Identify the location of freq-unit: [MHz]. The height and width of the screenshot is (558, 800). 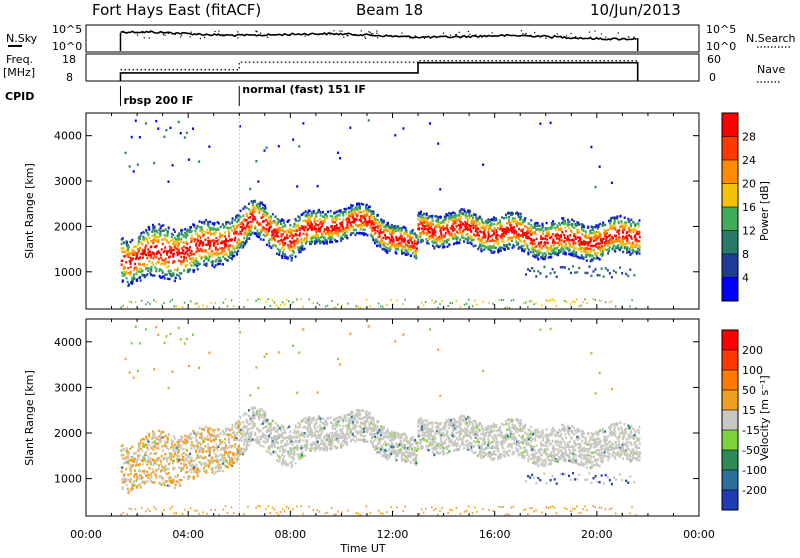
(19, 72).